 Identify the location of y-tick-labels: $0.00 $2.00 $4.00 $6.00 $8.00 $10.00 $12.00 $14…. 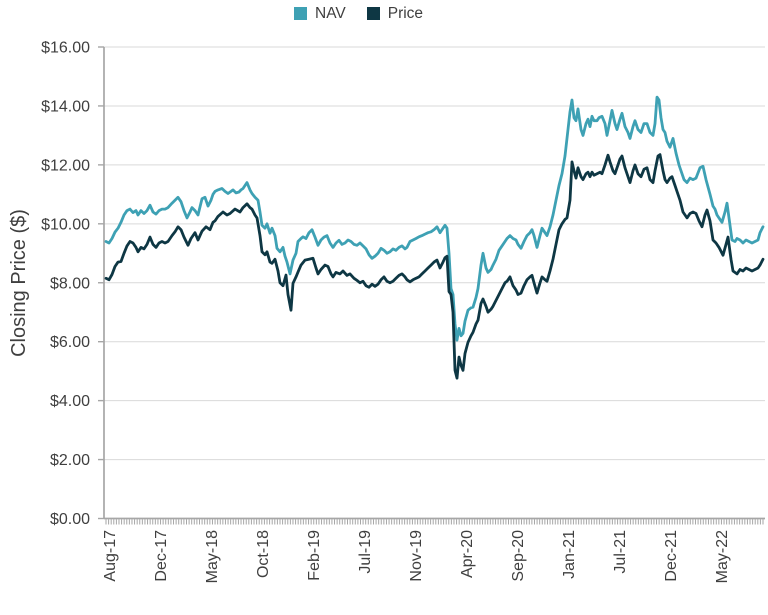
(72, 284).